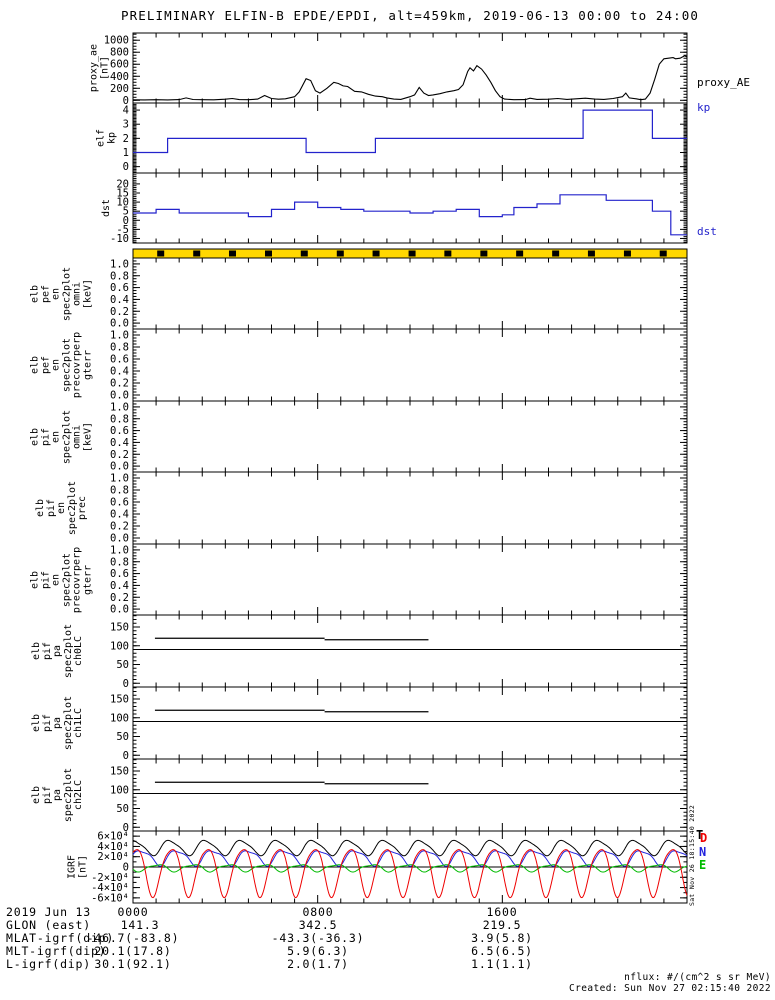 The image size is (775, 1000). I want to click on ytick-label: 1000, so click(116, 41).